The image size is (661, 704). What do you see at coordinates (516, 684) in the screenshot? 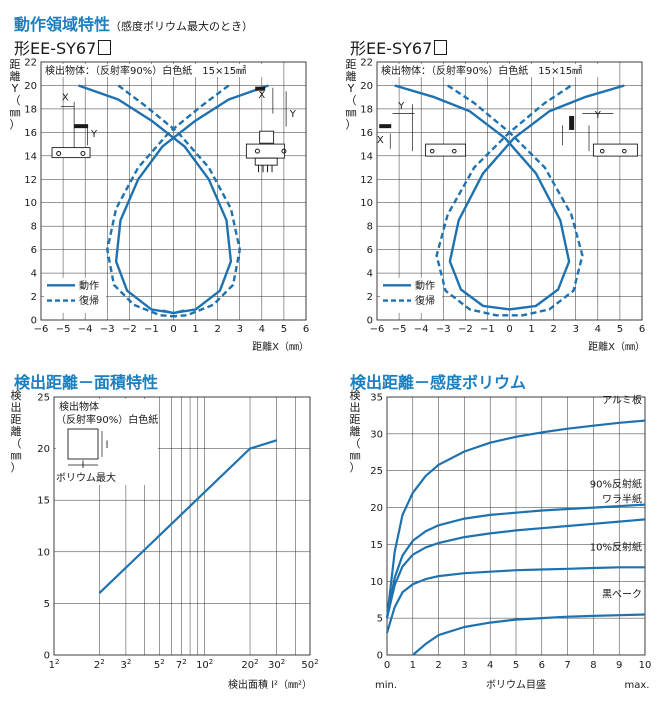
I see `x-axis-title: ボリウム目盛` at bounding box center [516, 684].